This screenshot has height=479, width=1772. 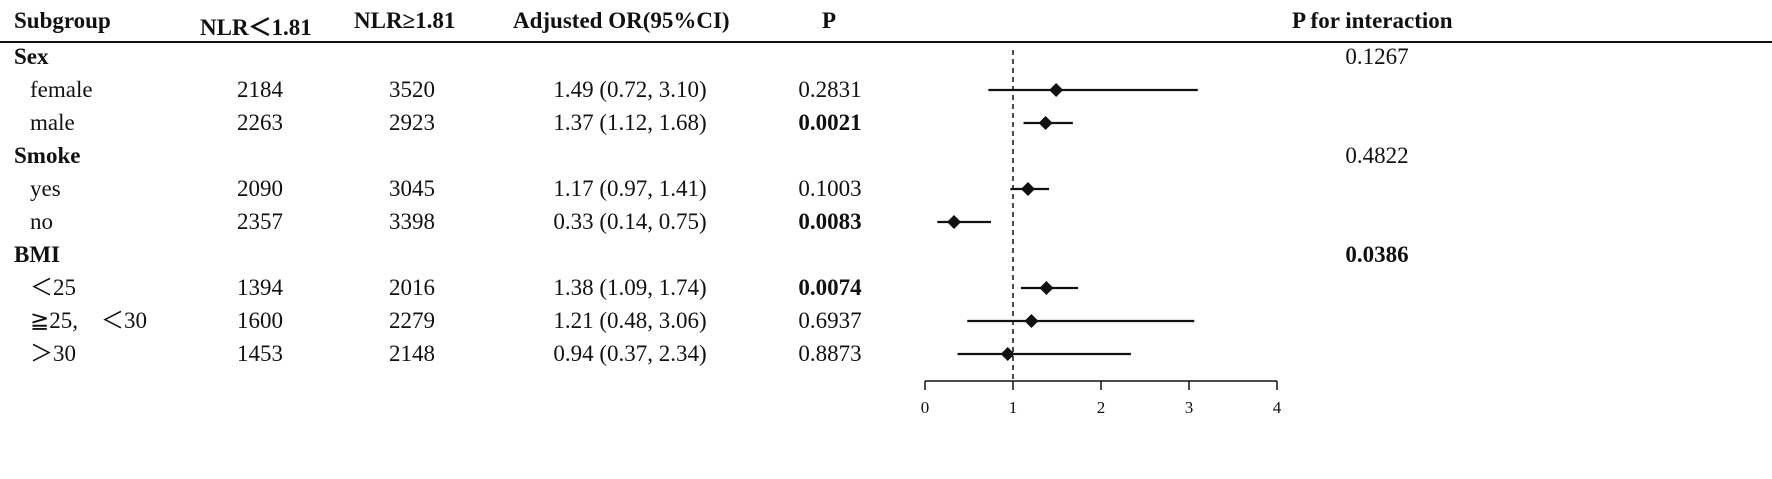 I want to click on header-adjusted-or: Adjusted OR(95%CI), so click(x=621, y=20).